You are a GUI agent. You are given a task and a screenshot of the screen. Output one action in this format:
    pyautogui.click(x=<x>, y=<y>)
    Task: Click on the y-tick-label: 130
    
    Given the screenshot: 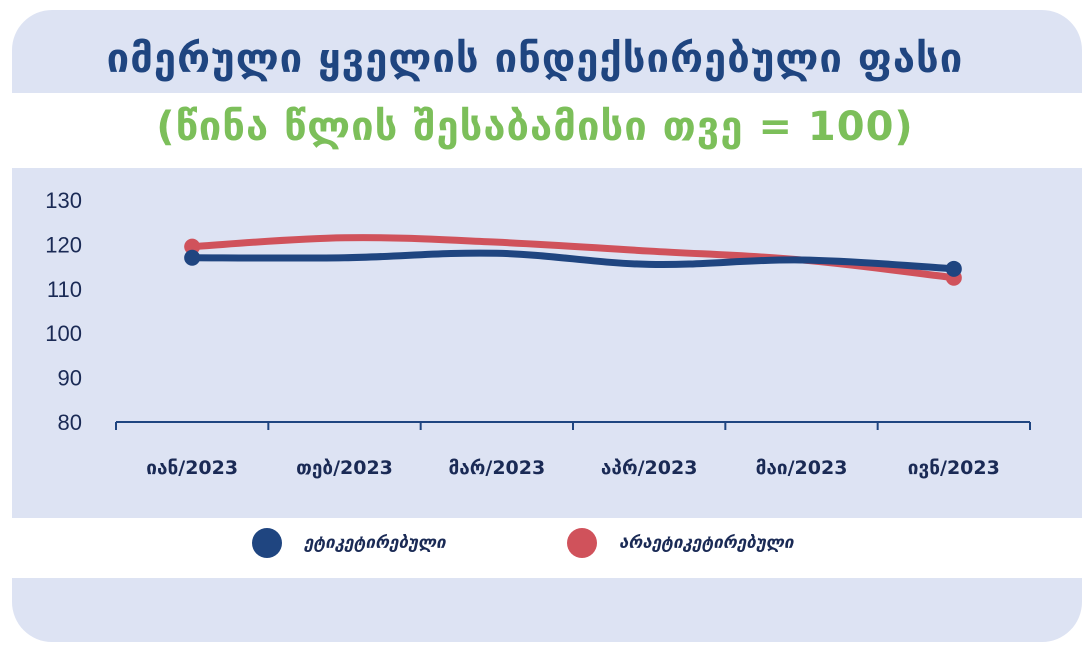 What is the action you would take?
    pyautogui.click(x=63, y=200)
    